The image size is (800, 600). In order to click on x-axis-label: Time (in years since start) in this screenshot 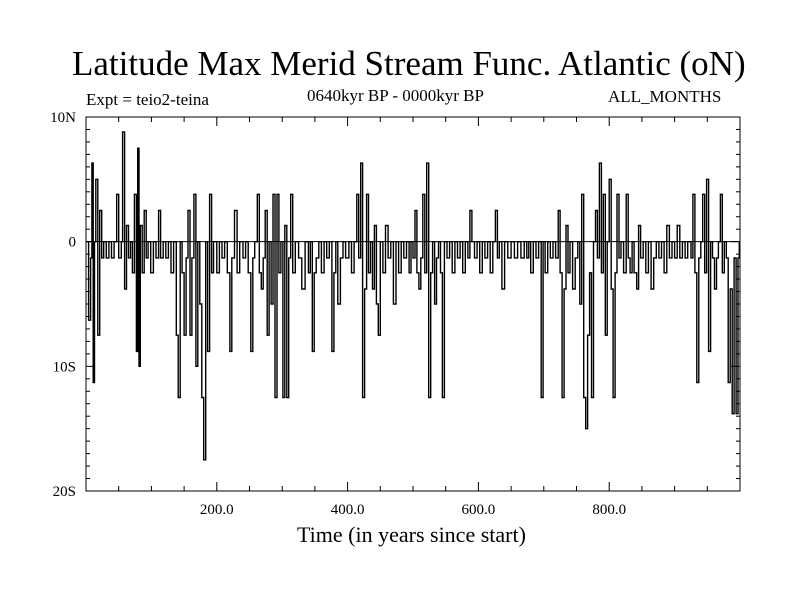, I will do `click(411, 534)`.